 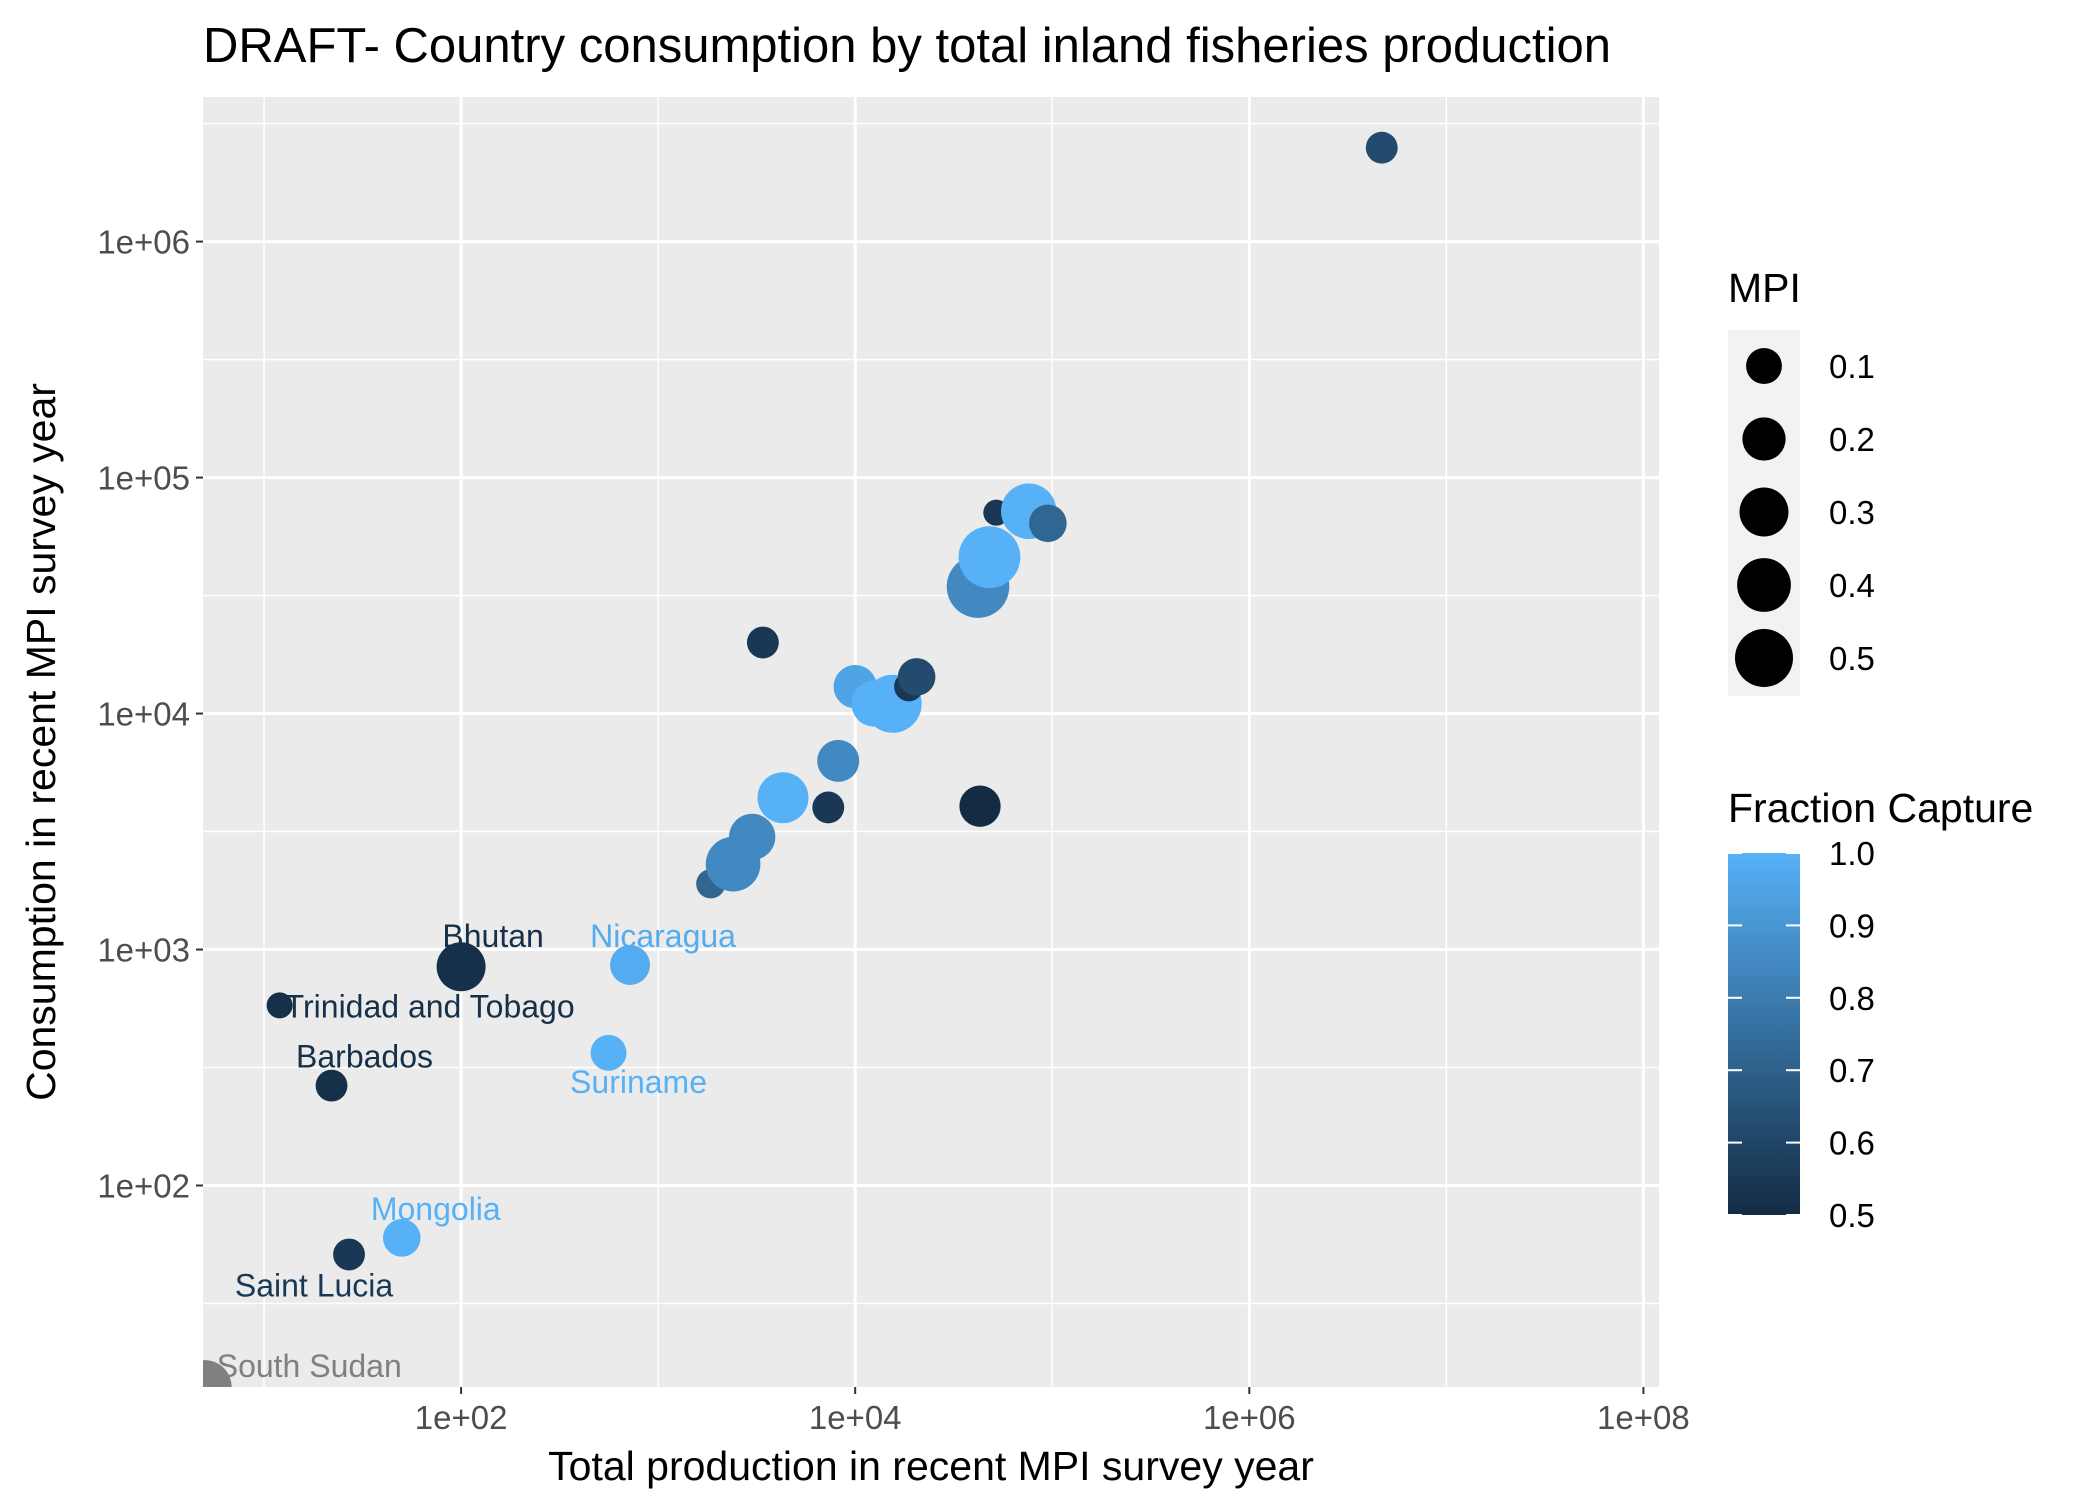 What do you see at coordinates (1852, 853) in the screenshot?
I see `color-legend-label: 1.0` at bounding box center [1852, 853].